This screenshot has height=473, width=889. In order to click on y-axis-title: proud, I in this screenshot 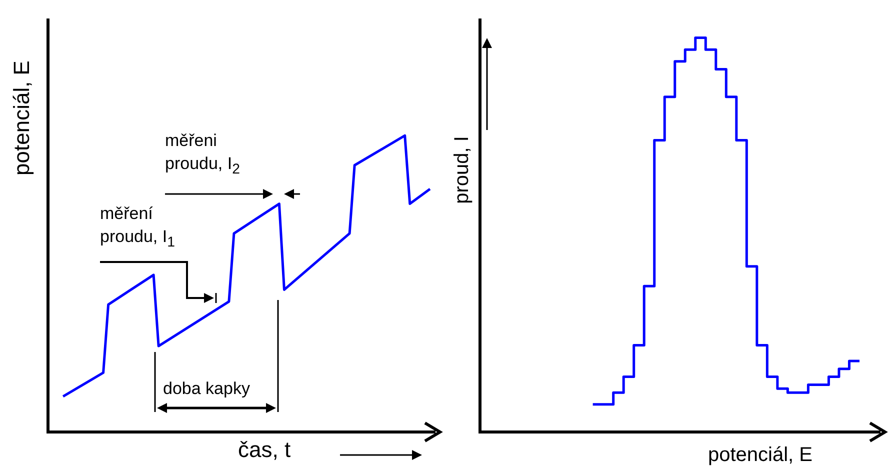, I will do `click(462, 170)`.